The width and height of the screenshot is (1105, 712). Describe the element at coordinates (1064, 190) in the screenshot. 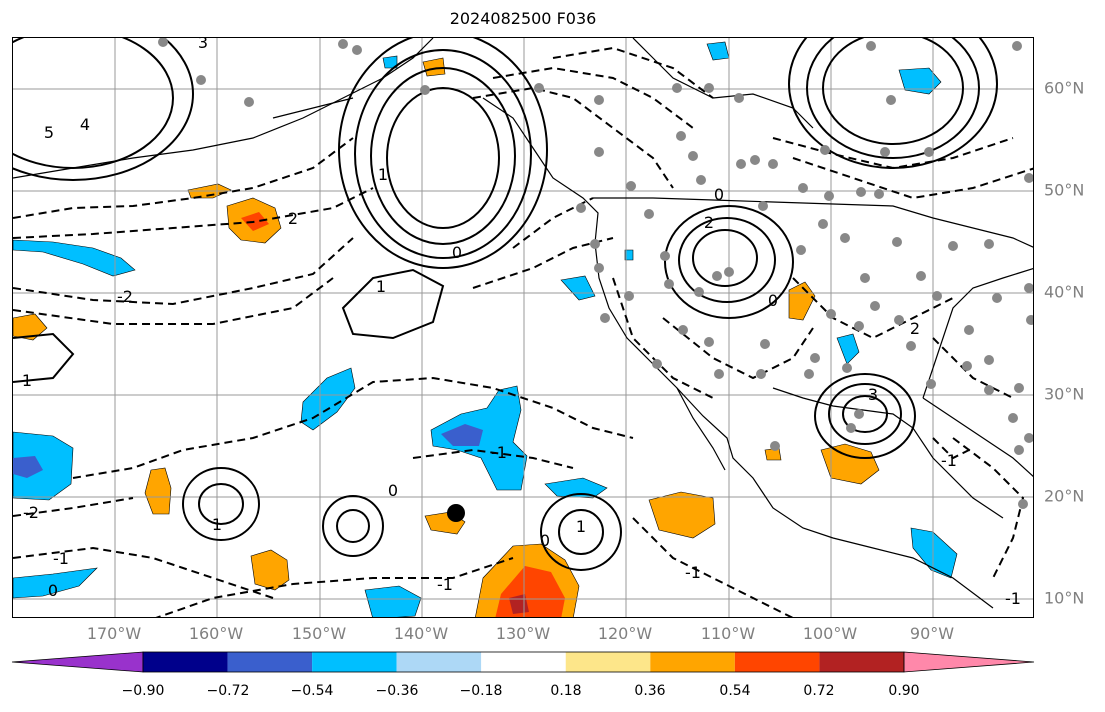

I see `lat-label: 50°N` at that location.